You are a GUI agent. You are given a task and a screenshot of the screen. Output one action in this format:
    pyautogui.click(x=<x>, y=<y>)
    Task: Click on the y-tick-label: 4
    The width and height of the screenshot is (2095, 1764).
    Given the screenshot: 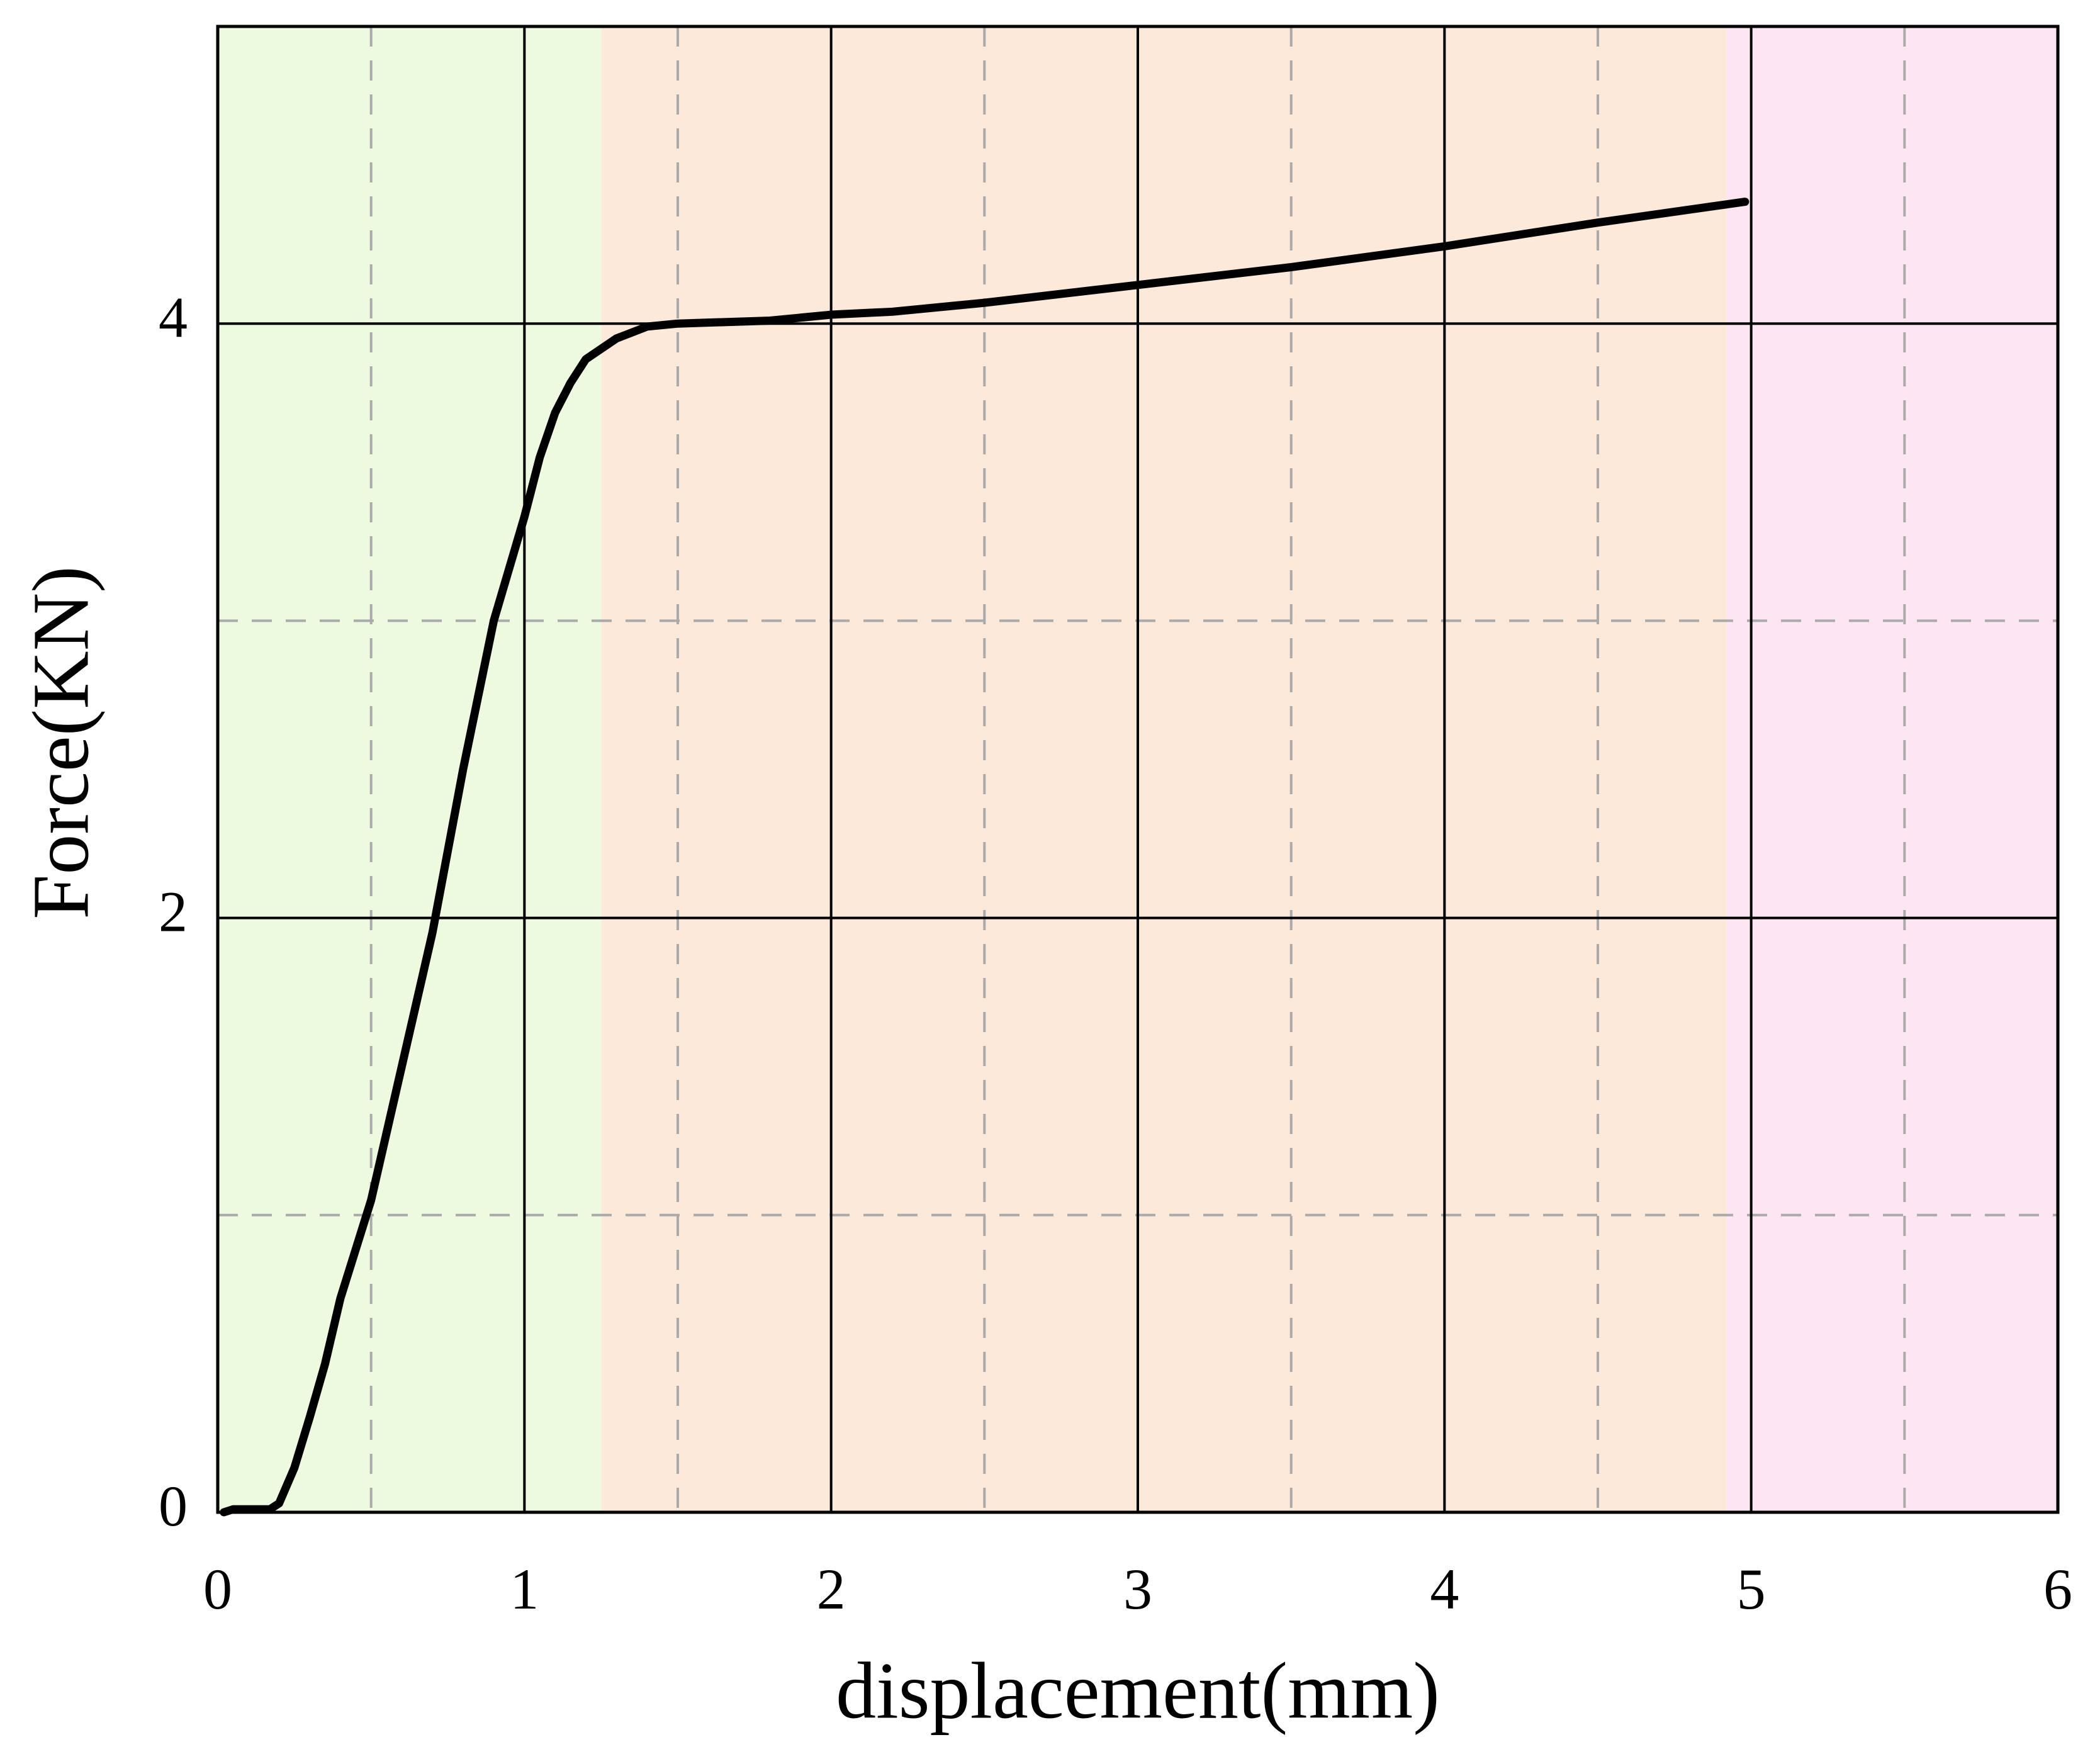 What is the action you would take?
    pyautogui.click(x=173, y=317)
    